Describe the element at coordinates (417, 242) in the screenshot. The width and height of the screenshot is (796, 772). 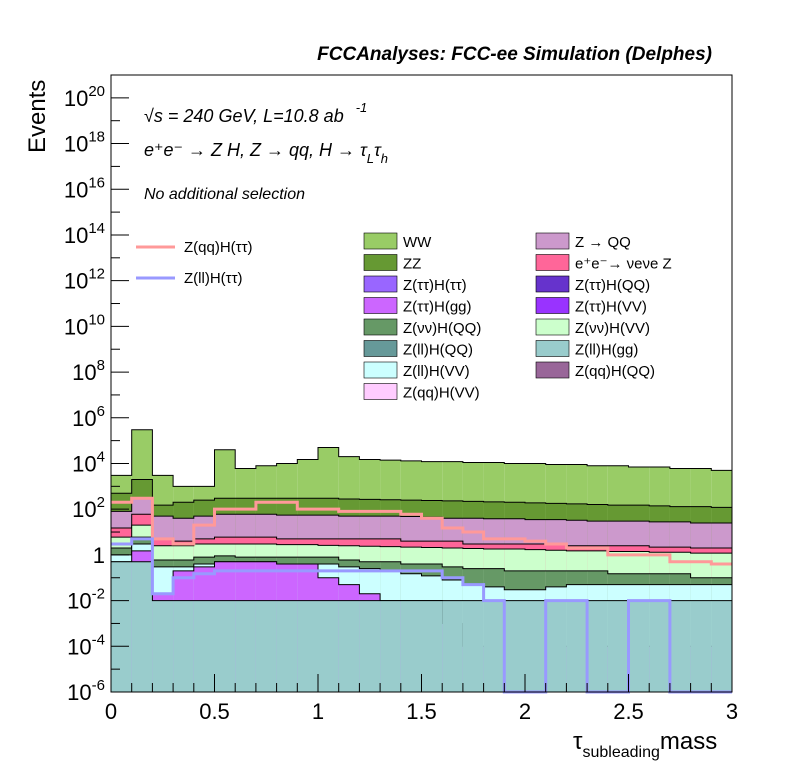
I see `legend-label: WW` at that location.